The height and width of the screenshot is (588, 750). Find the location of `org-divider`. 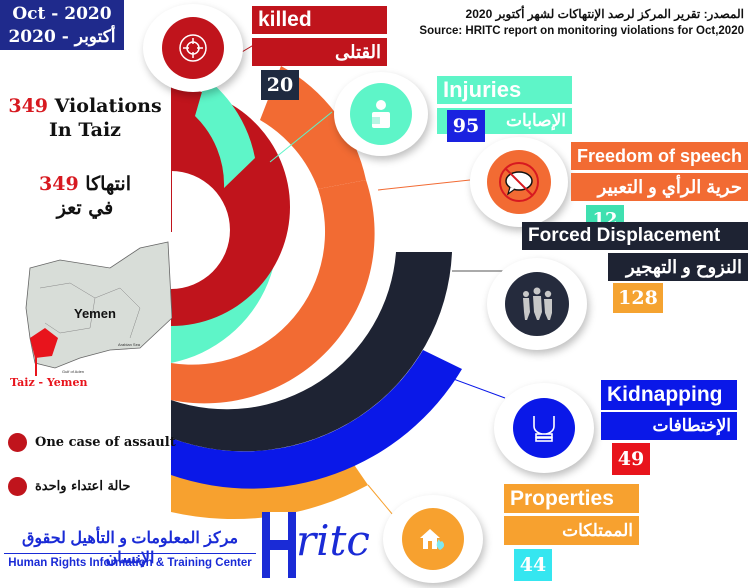

org-divider is located at coordinates (130, 553).